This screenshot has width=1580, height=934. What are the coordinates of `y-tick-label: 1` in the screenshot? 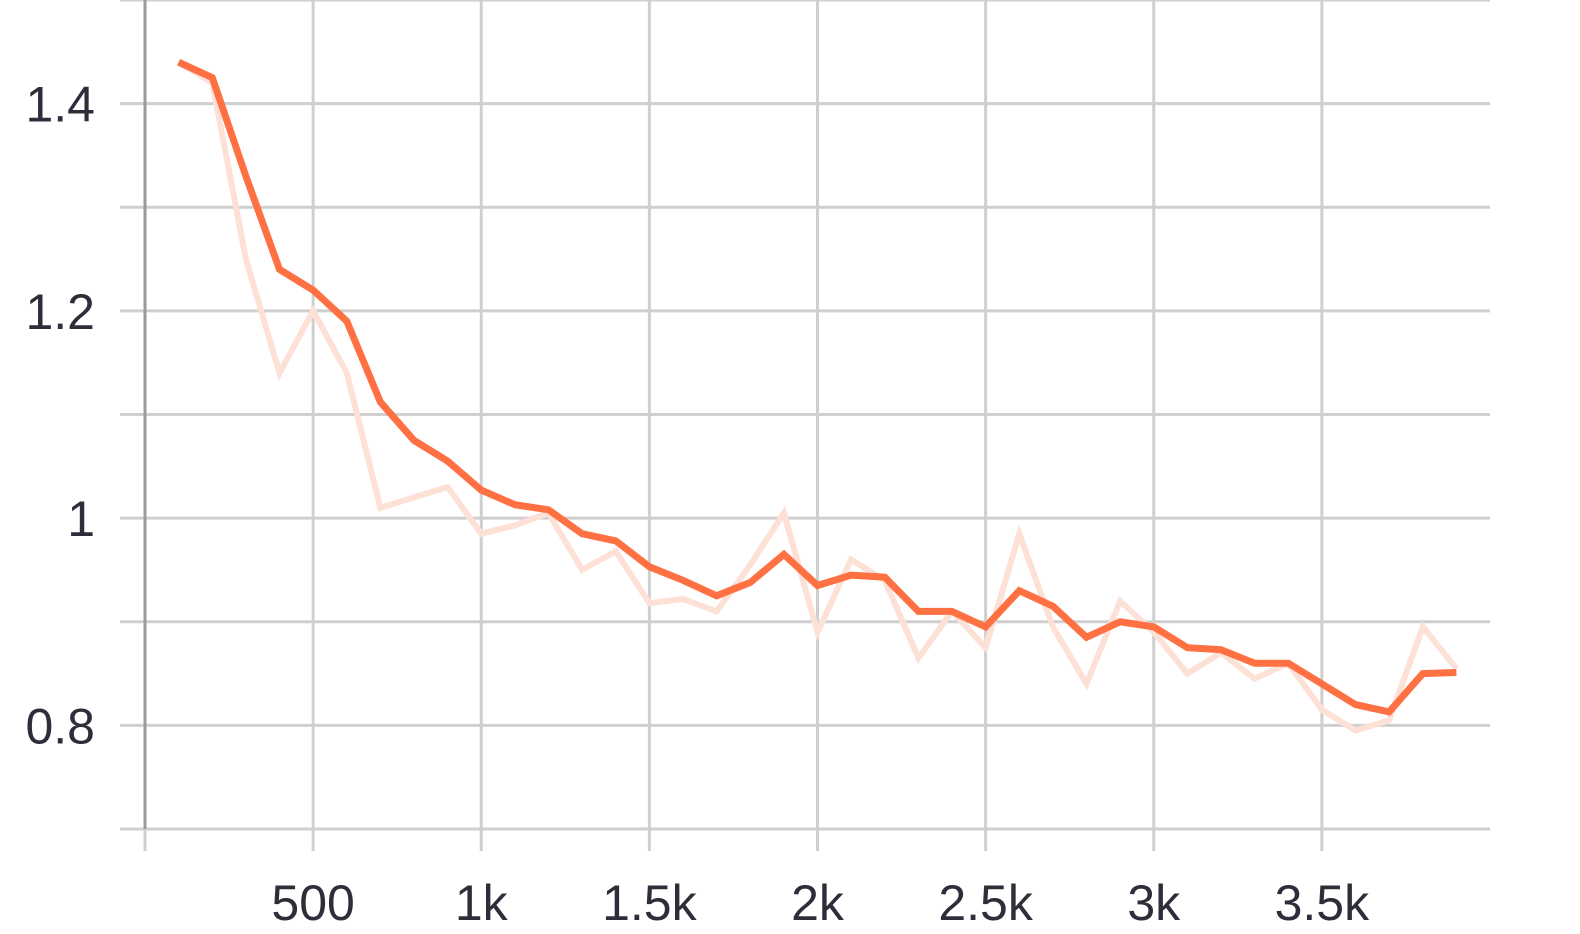 It's located at (81, 519).